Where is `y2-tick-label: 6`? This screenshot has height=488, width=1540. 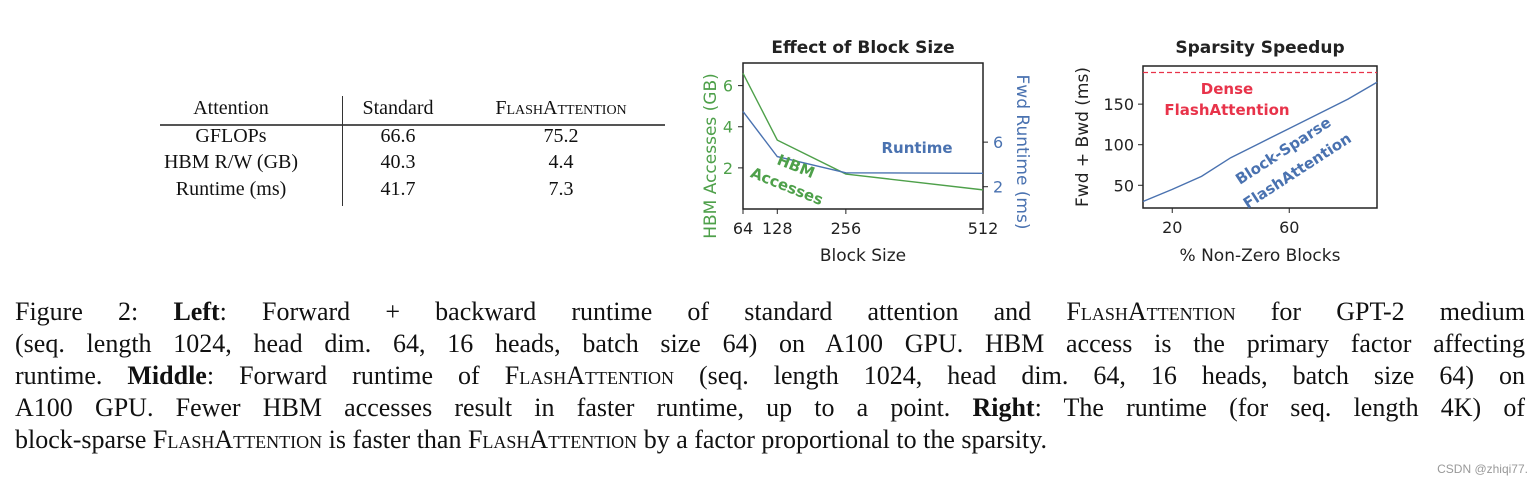 y2-tick-label: 6 is located at coordinates (998, 142).